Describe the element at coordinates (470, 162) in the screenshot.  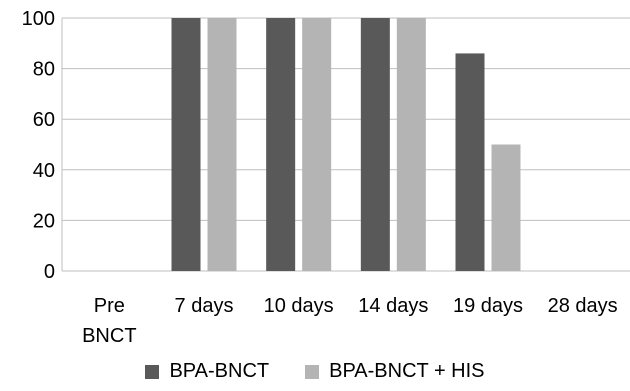
I see `bar-s0-c4` at that location.